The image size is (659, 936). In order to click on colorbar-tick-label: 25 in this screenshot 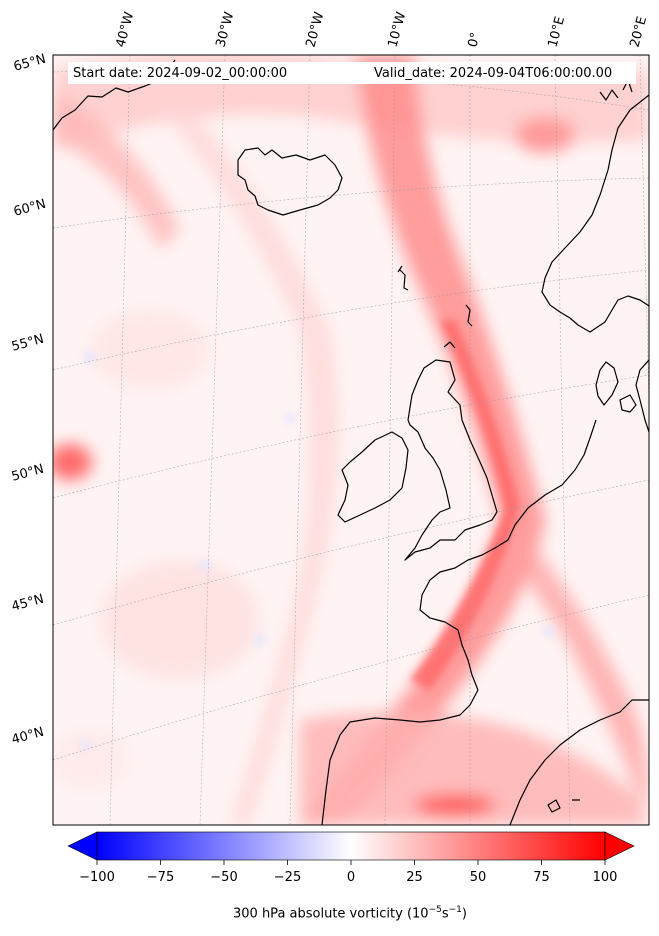, I will do `click(414, 877)`.